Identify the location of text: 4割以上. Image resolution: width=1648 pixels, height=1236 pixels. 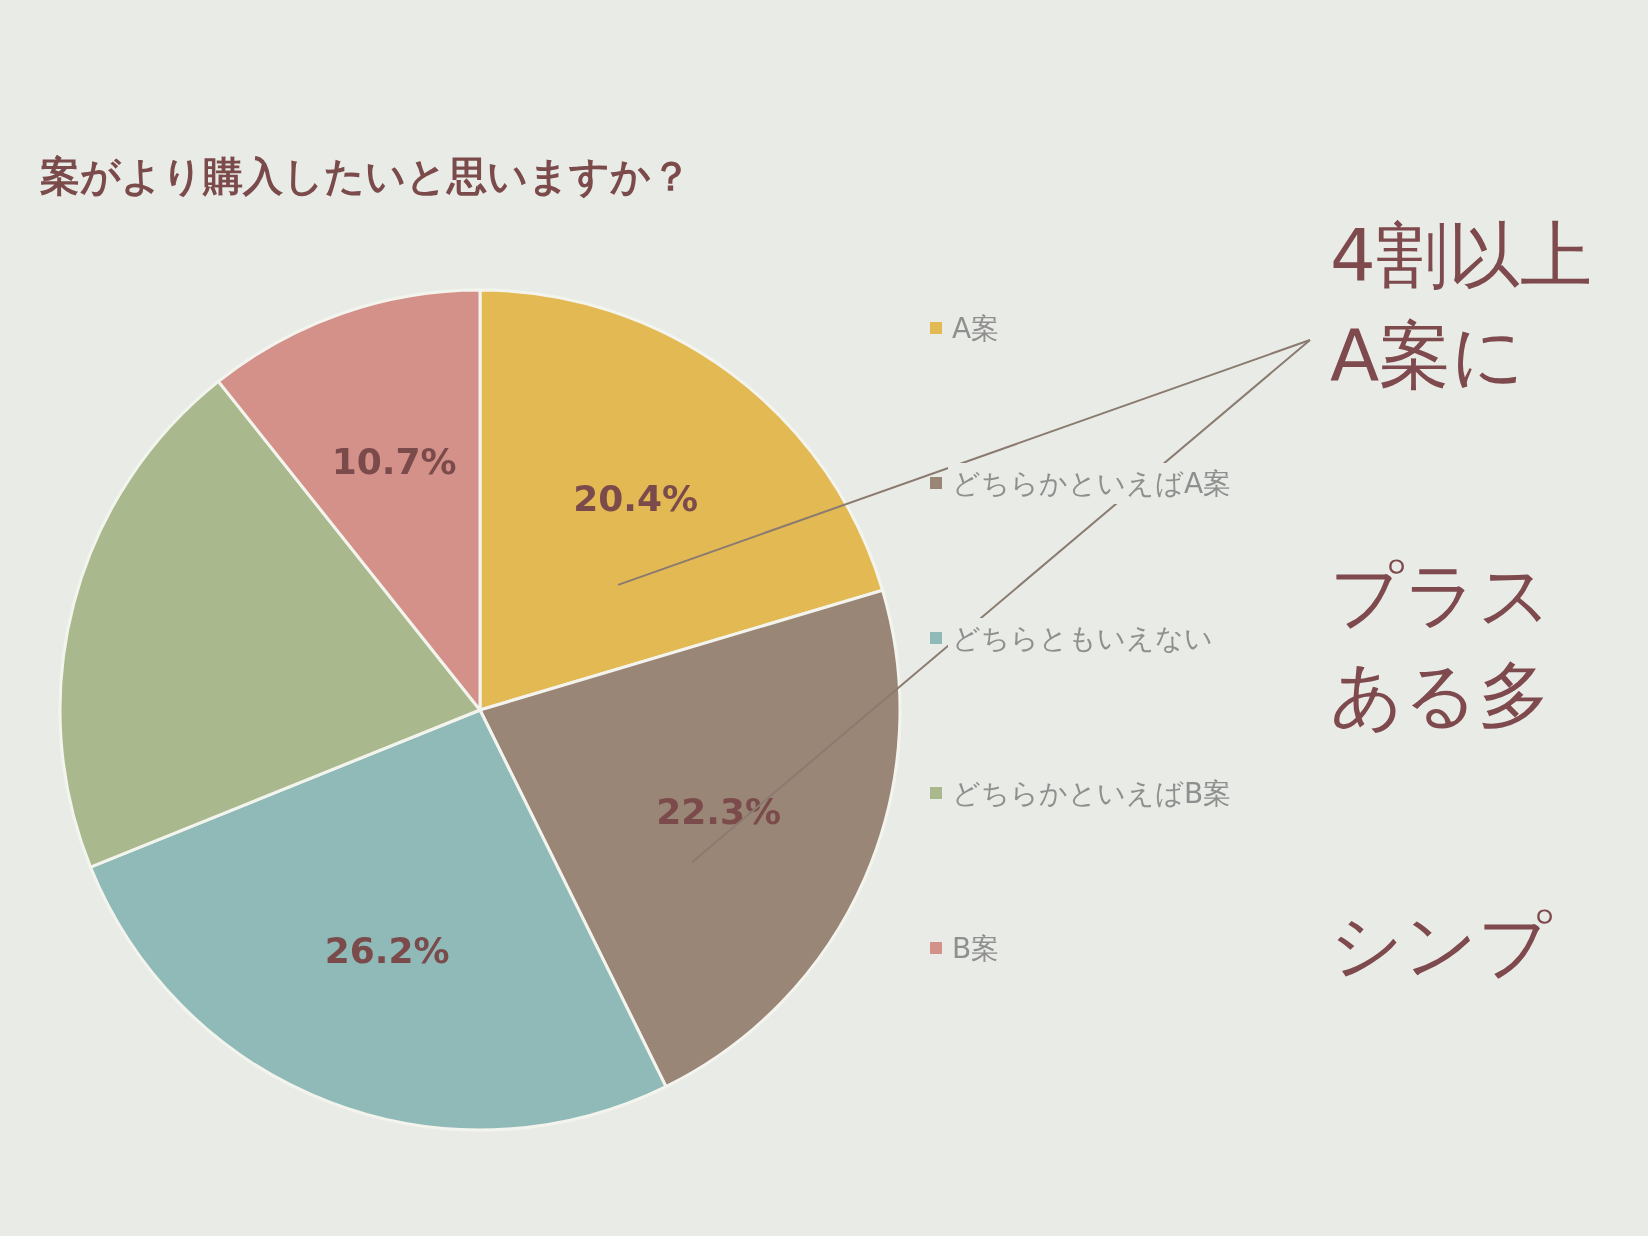
(1461, 255).